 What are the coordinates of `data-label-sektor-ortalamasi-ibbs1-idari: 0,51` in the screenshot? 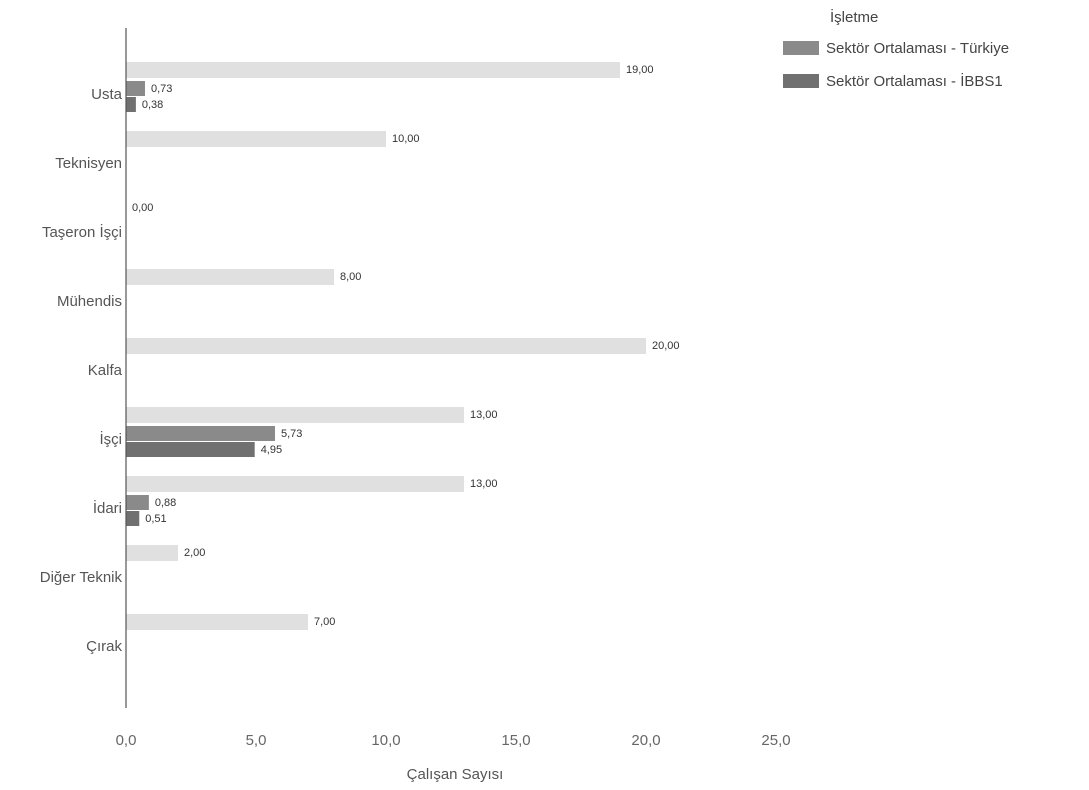 It's located at (155, 519).